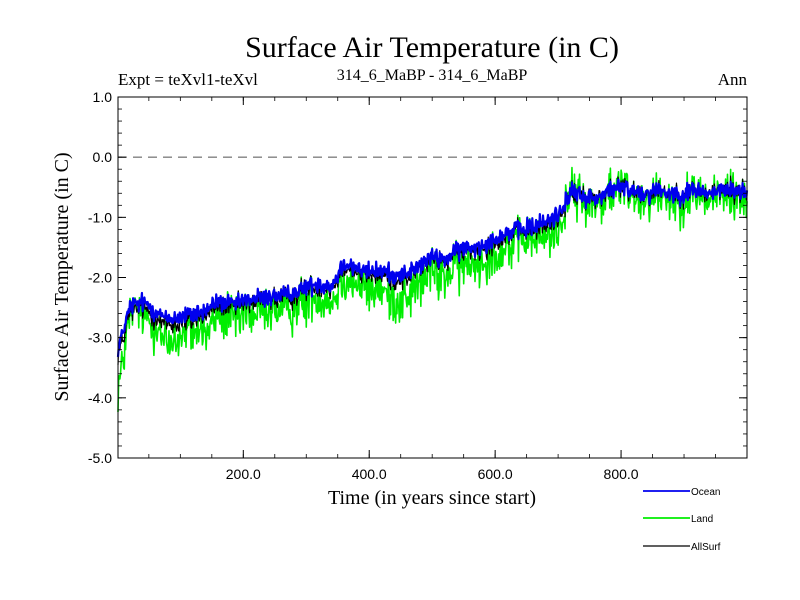  Describe the element at coordinates (495, 474) in the screenshot. I see `x-tick-label: 600.0` at that location.